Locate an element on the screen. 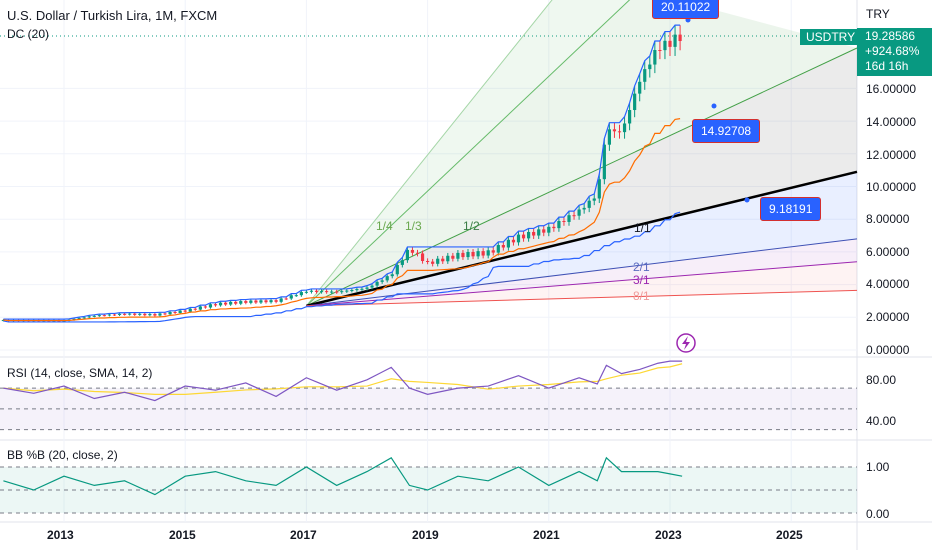 The image size is (932, 555). symbol-badge: USDTRY is located at coordinates (831, 37).